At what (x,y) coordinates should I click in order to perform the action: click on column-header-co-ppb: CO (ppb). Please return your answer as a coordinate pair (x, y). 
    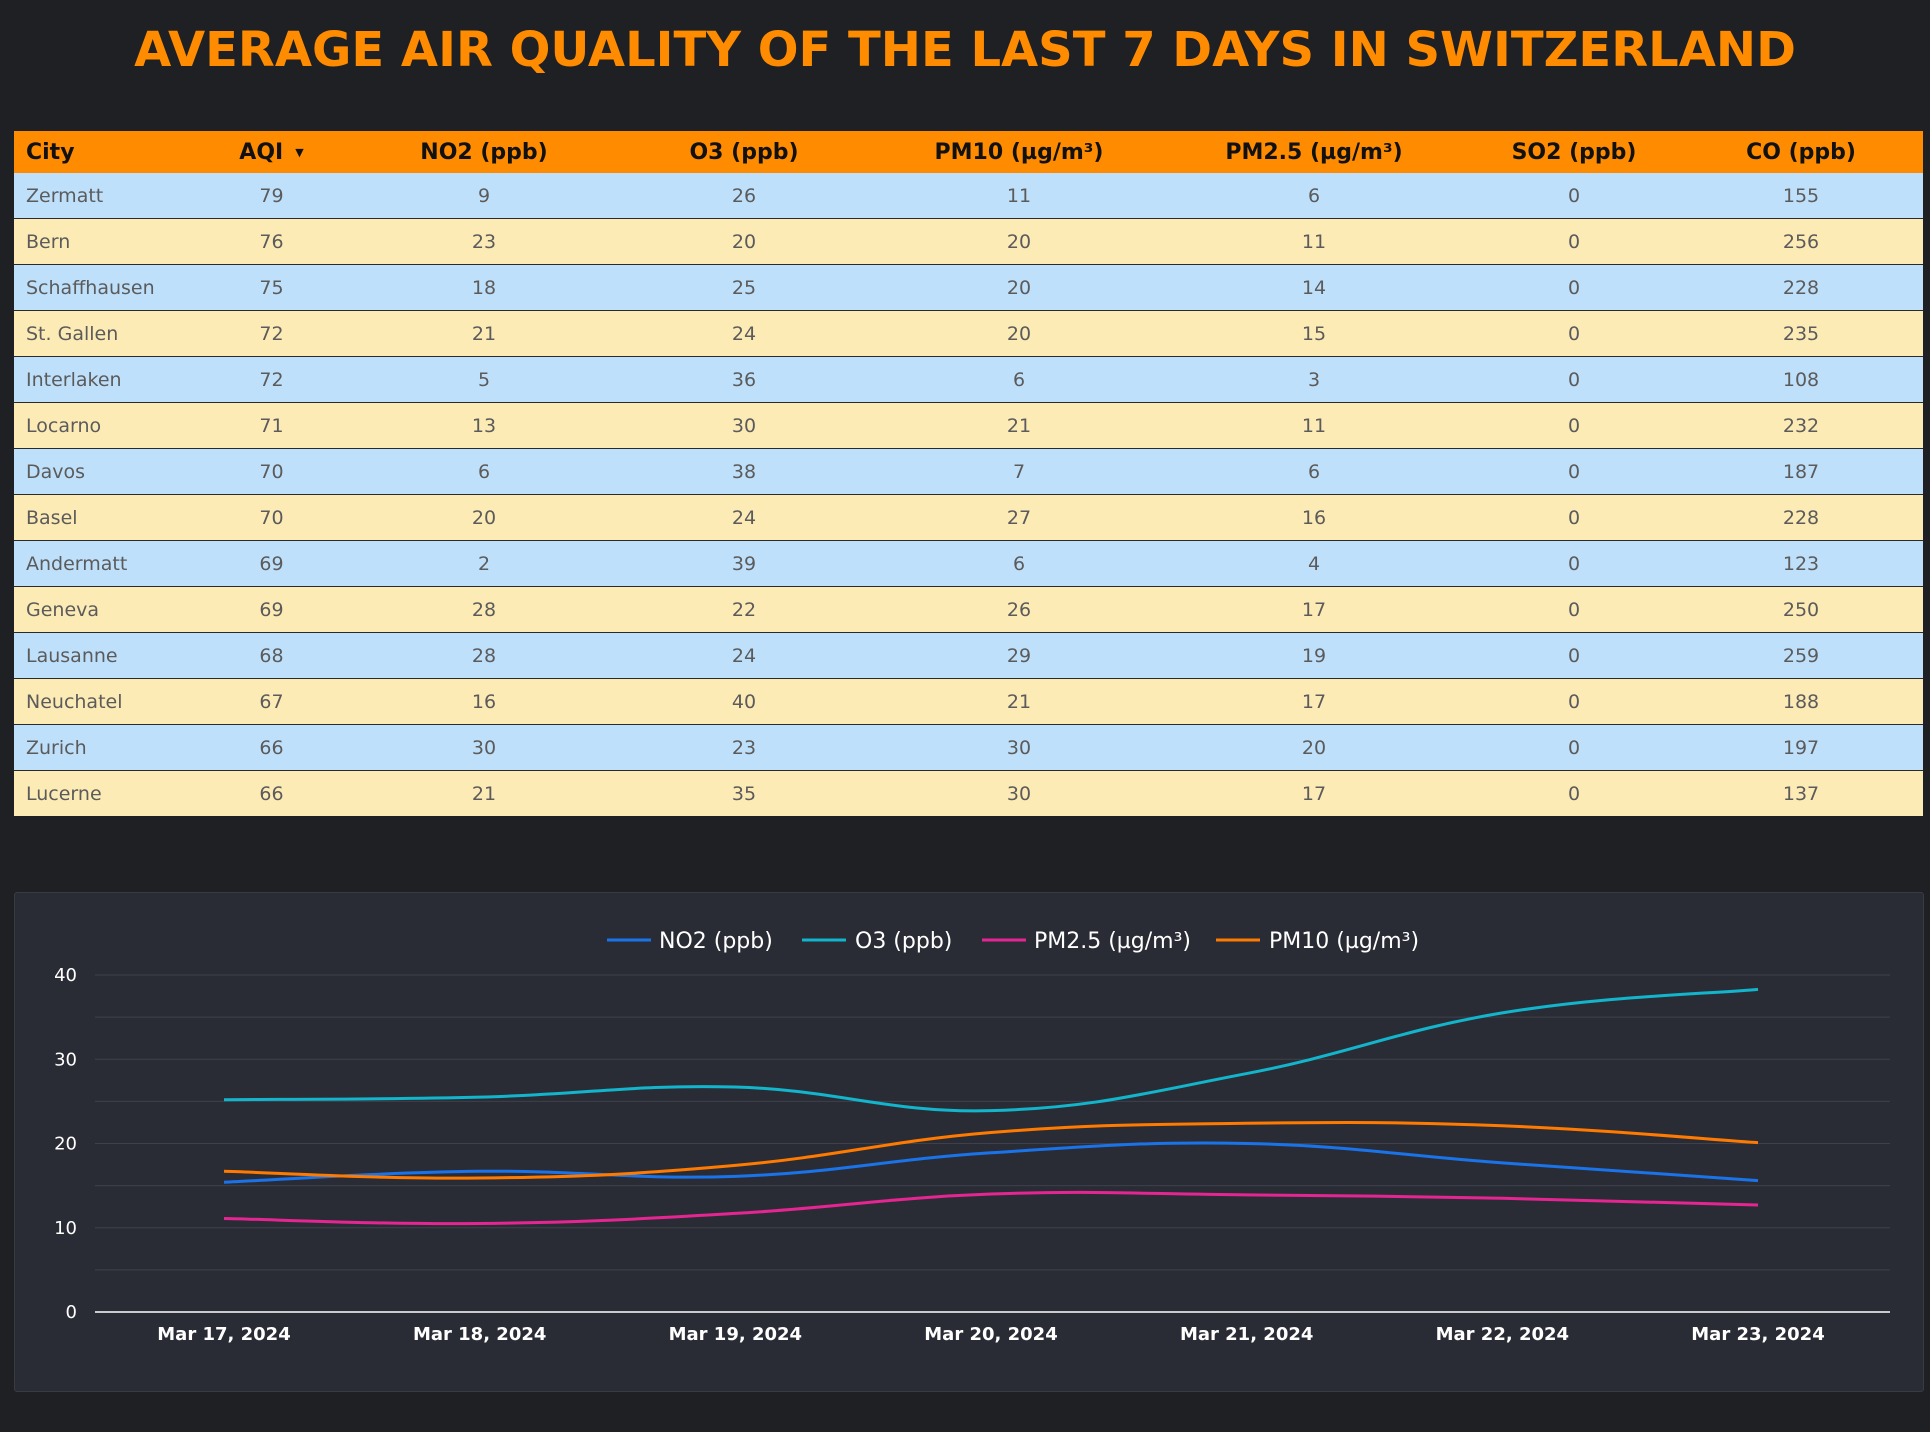
    Looking at the image, I should click on (1801, 152).